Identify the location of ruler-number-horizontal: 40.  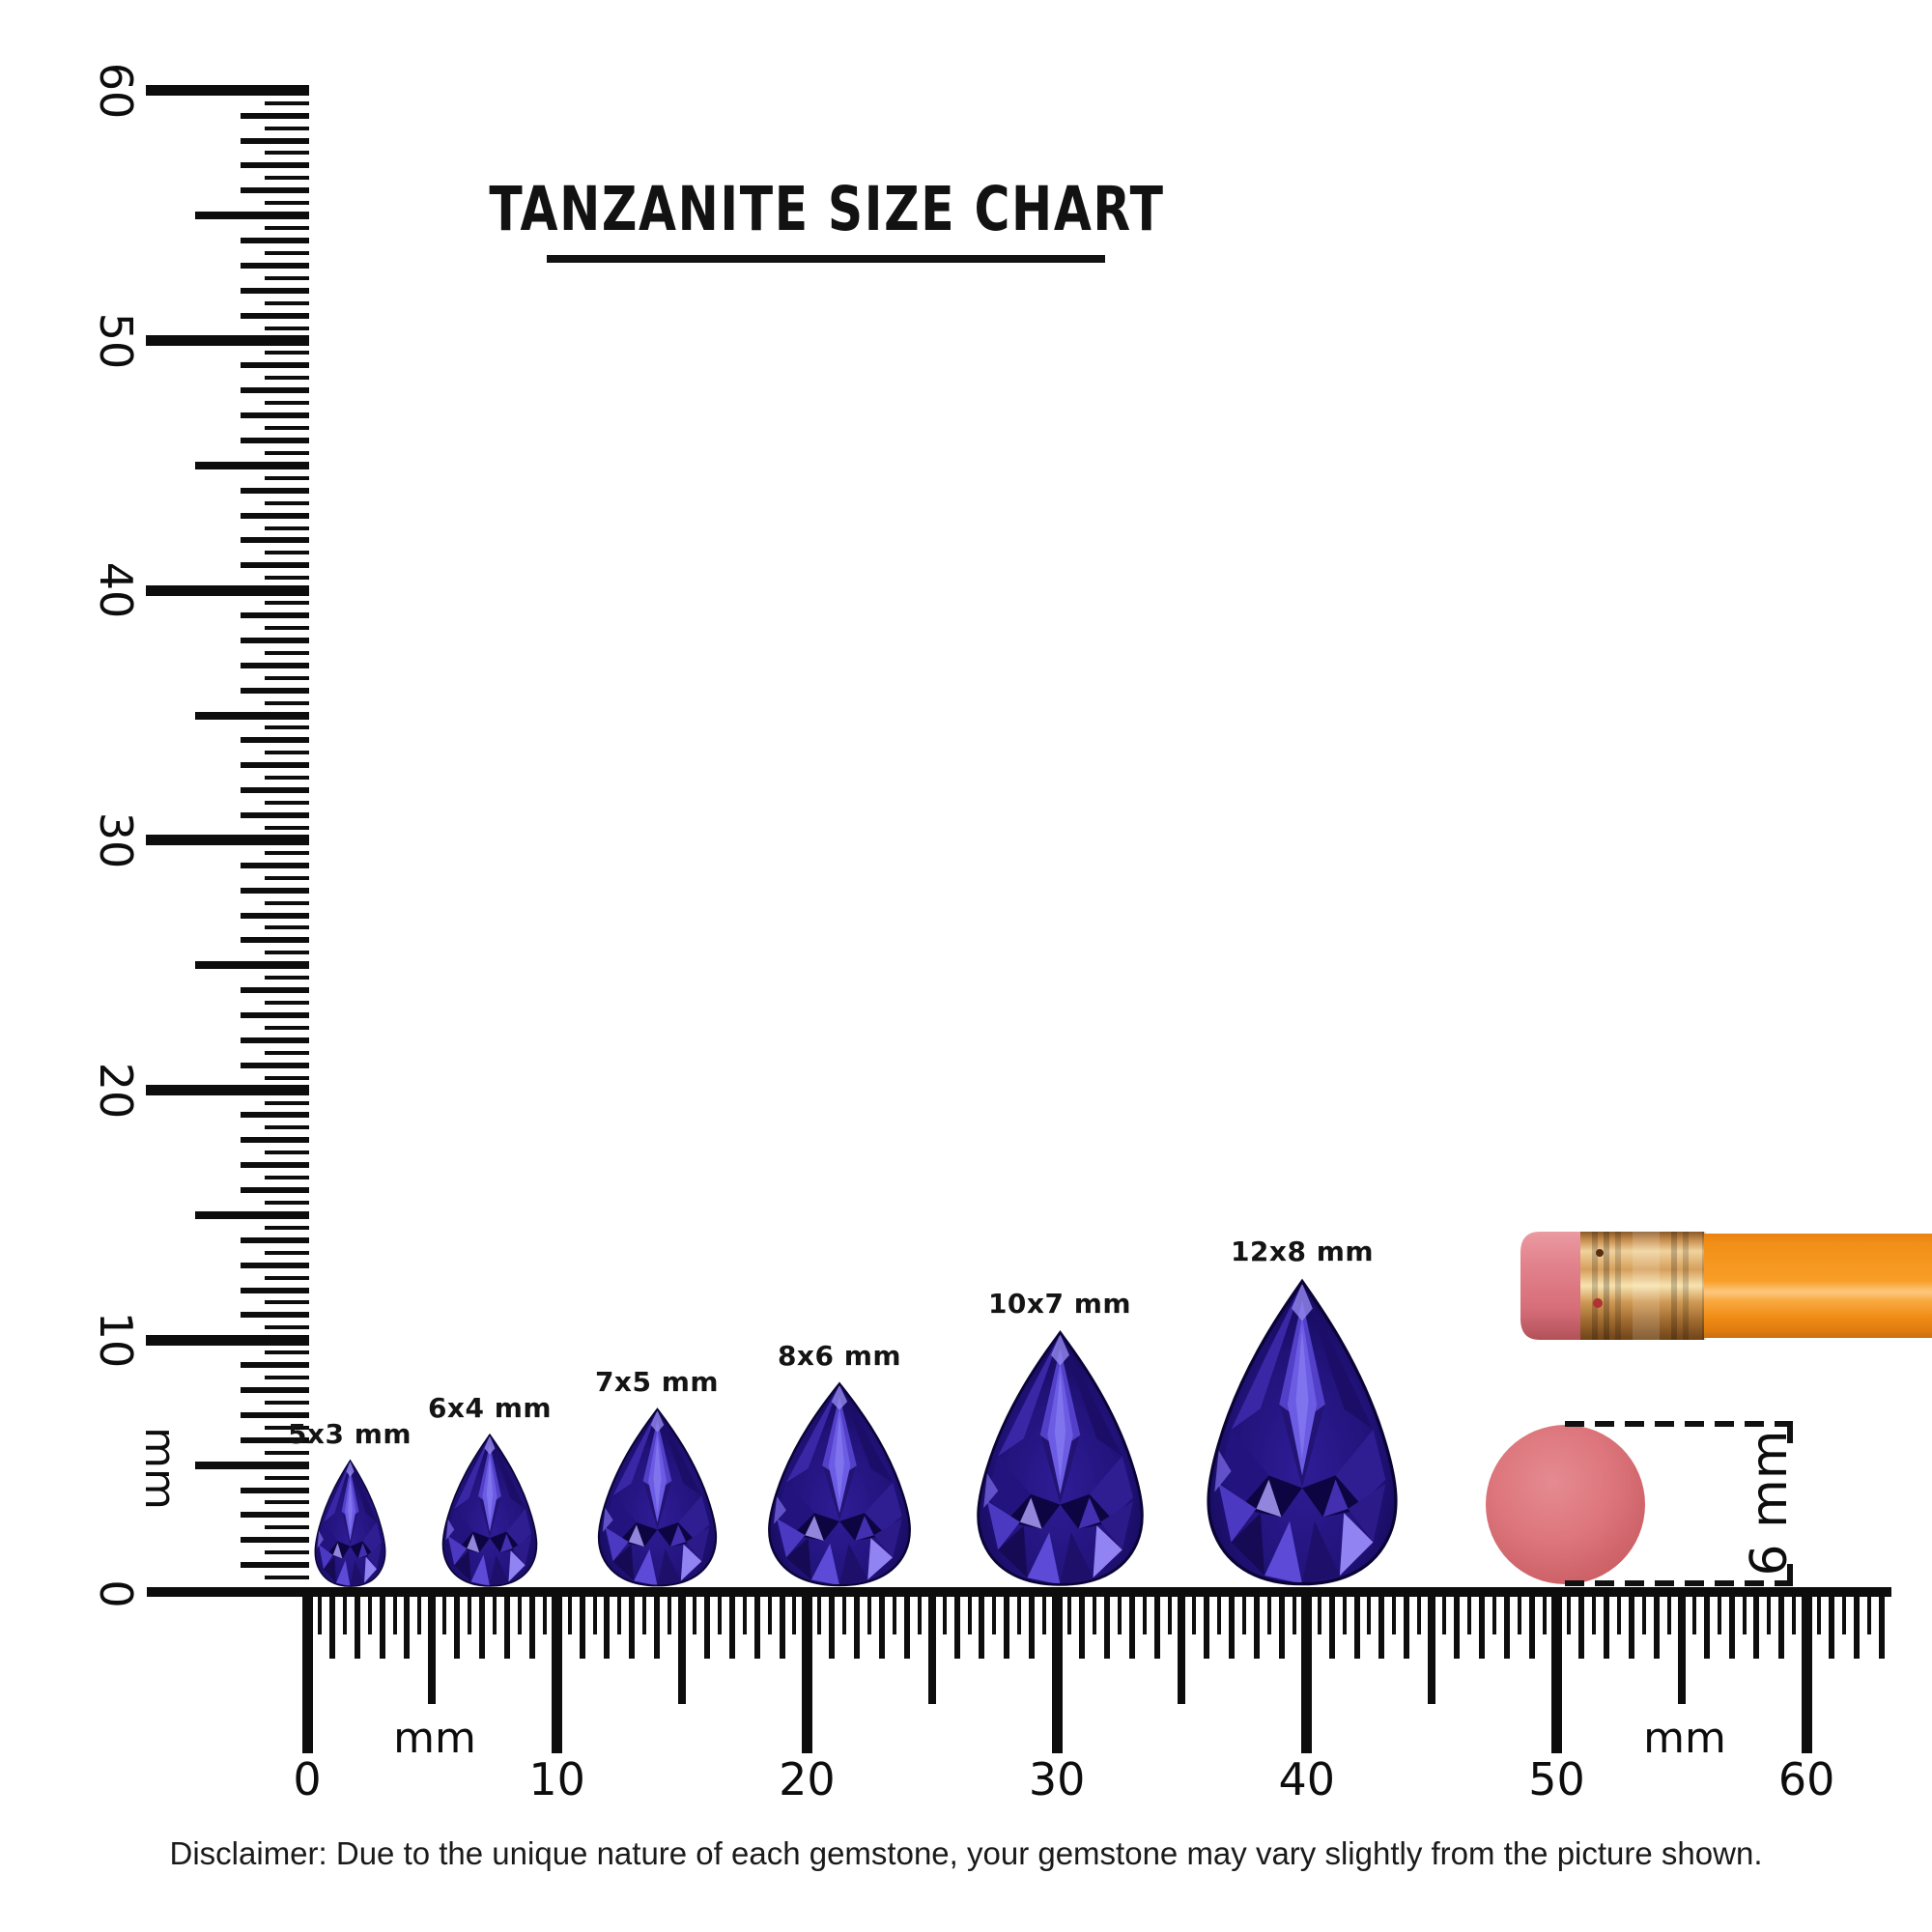
(1307, 1779).